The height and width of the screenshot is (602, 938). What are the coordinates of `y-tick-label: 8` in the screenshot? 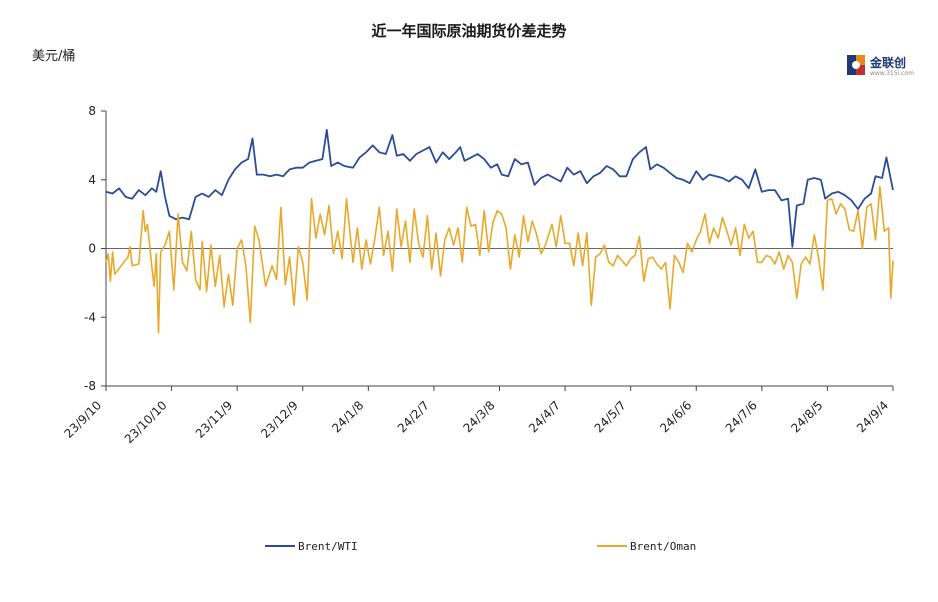 It's located at (92, 111).